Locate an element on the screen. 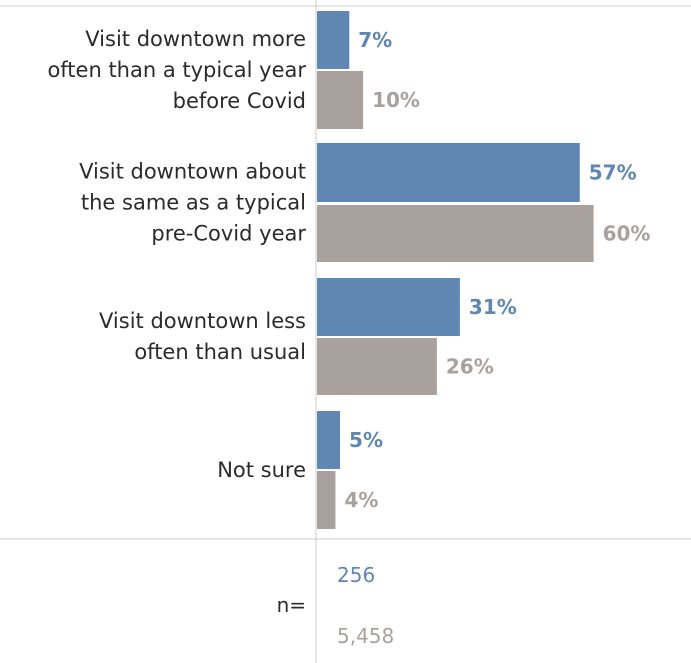 The width and height of the screenshot is (691, 663). data-label: 4% is located at coordinates (361, 500).